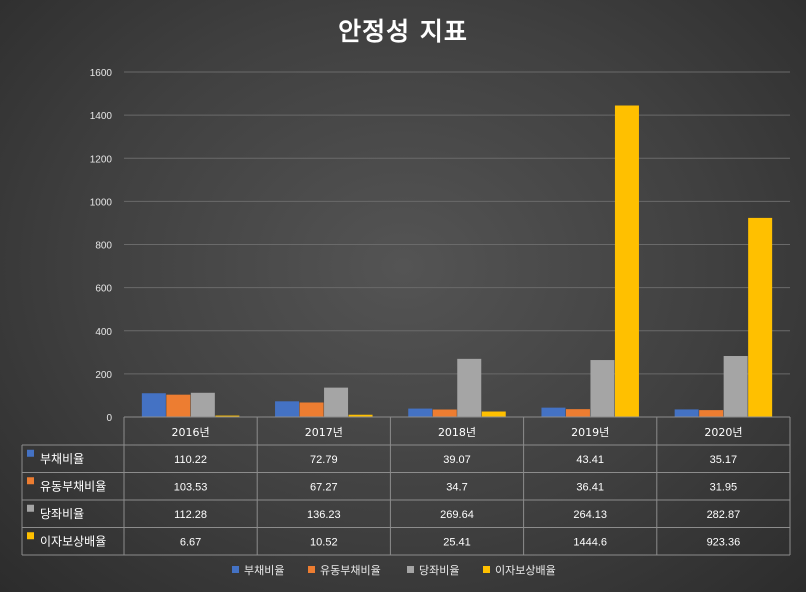  What do you see at coordinates (324, 515) in the screenshot?
I see `data-cell-value: 136.23` at bounding box center [324, 515].